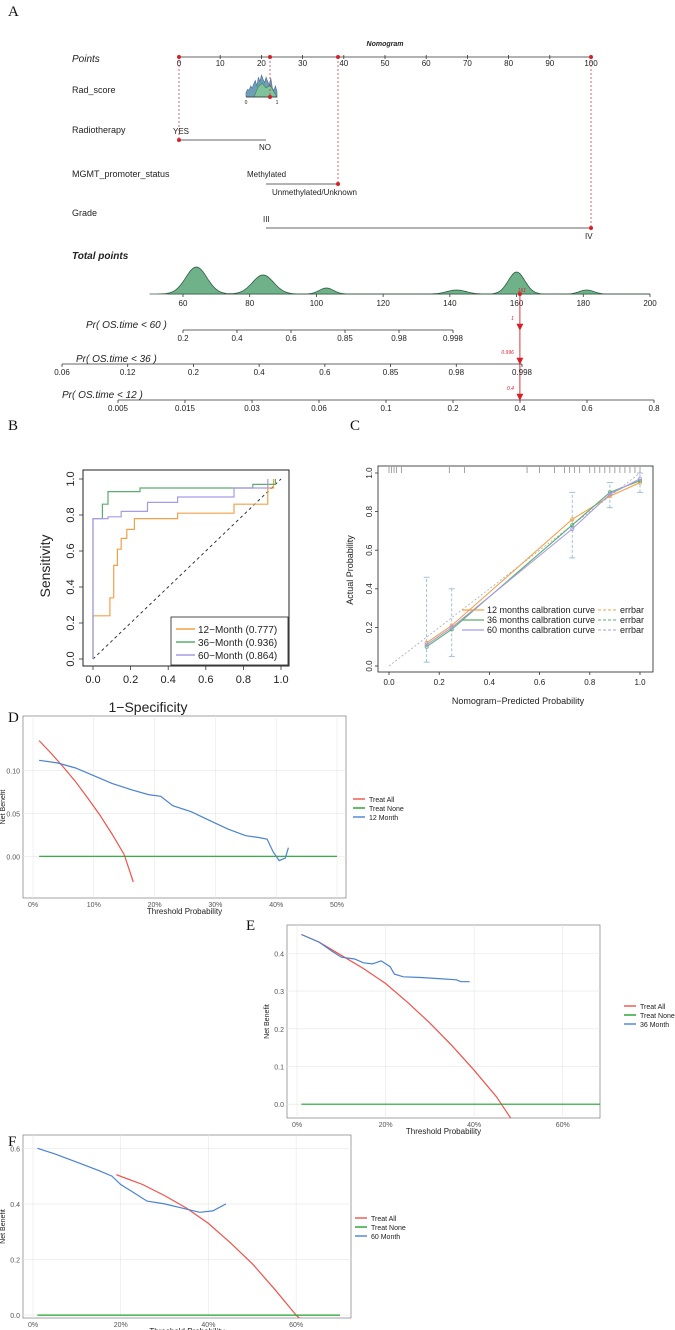  What do you see at coordinates (249, 303) in the screenshot?
I see `total-tick-label: 80` at bounding box center [249, 303].